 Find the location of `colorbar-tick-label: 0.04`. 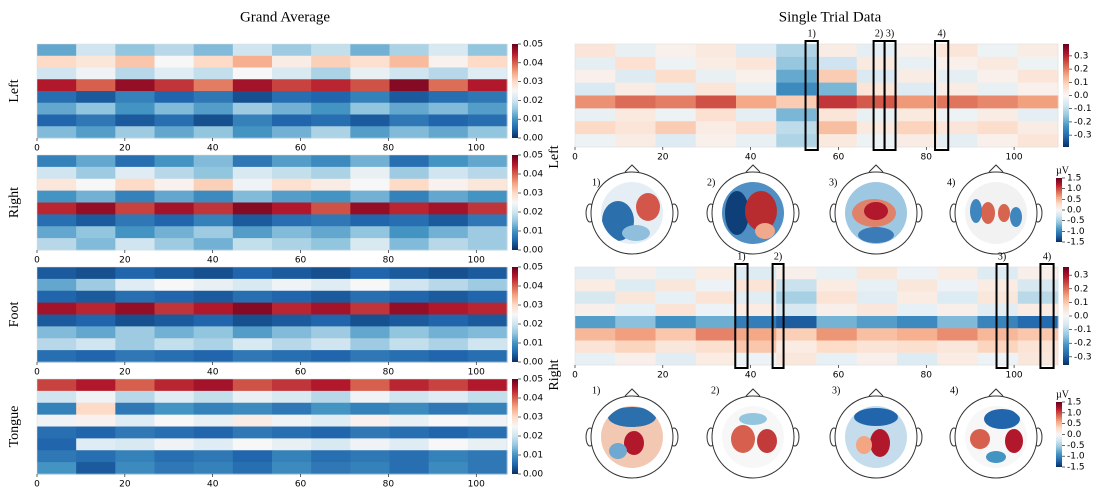

colorbar-tick-label: 0.04 is located at coordinates (533, 287).